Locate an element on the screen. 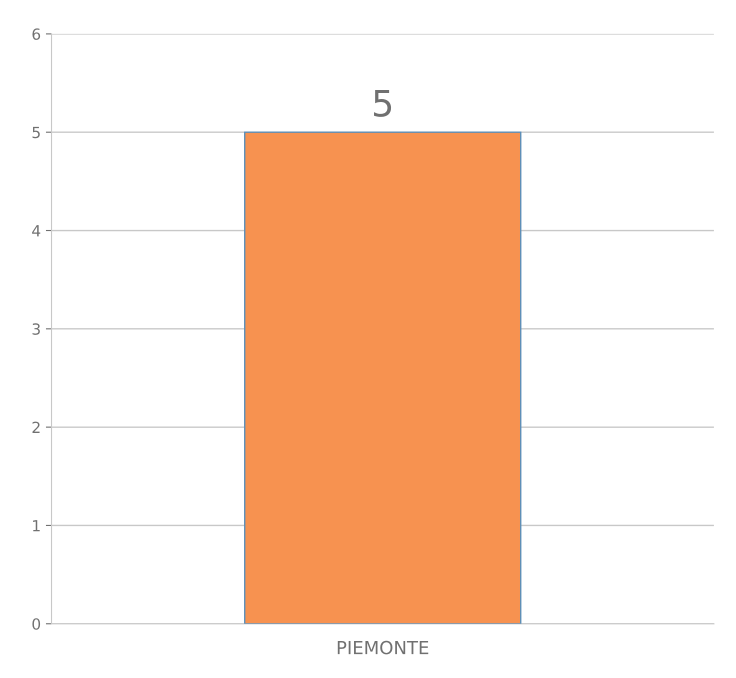 The width and height of the screenshot is (736, 678). x-tick-label: PIEMONTE is located at coordinates (383, 647).